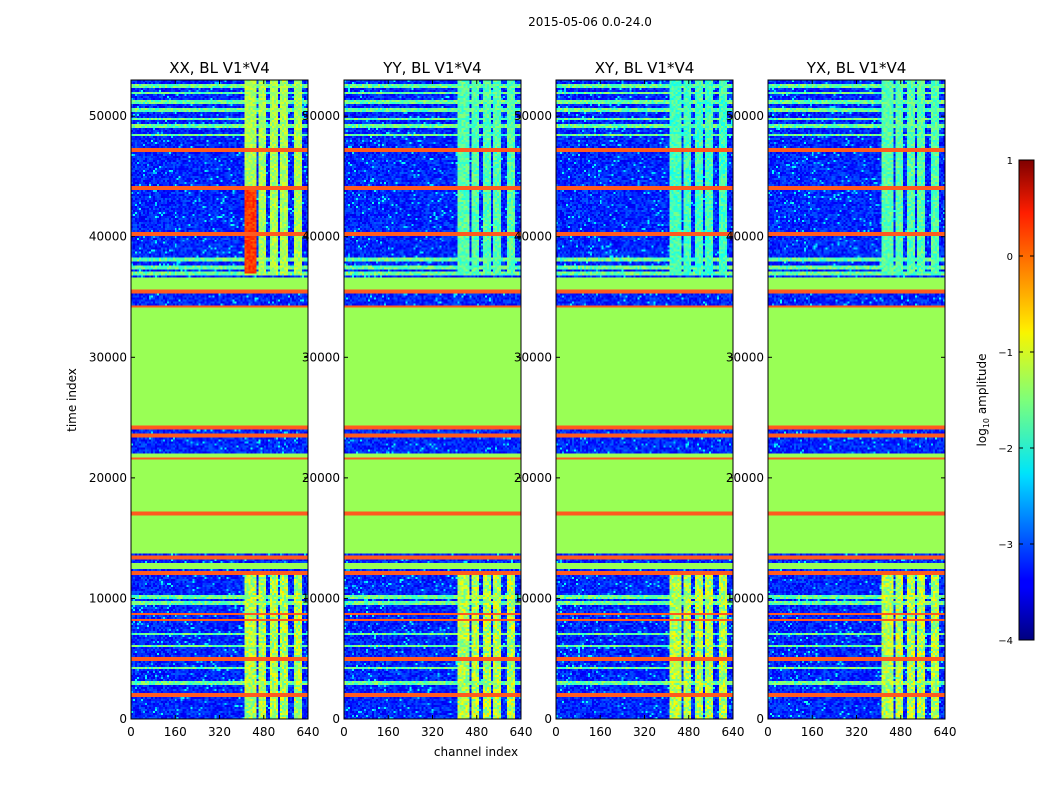 The height and width of the screenshot is (800, 1050). What do you see at coordinates (856, 68) in the screenshot?
I see `panel-title: YX, BL V1*V4` at bounding box center [856, 68].